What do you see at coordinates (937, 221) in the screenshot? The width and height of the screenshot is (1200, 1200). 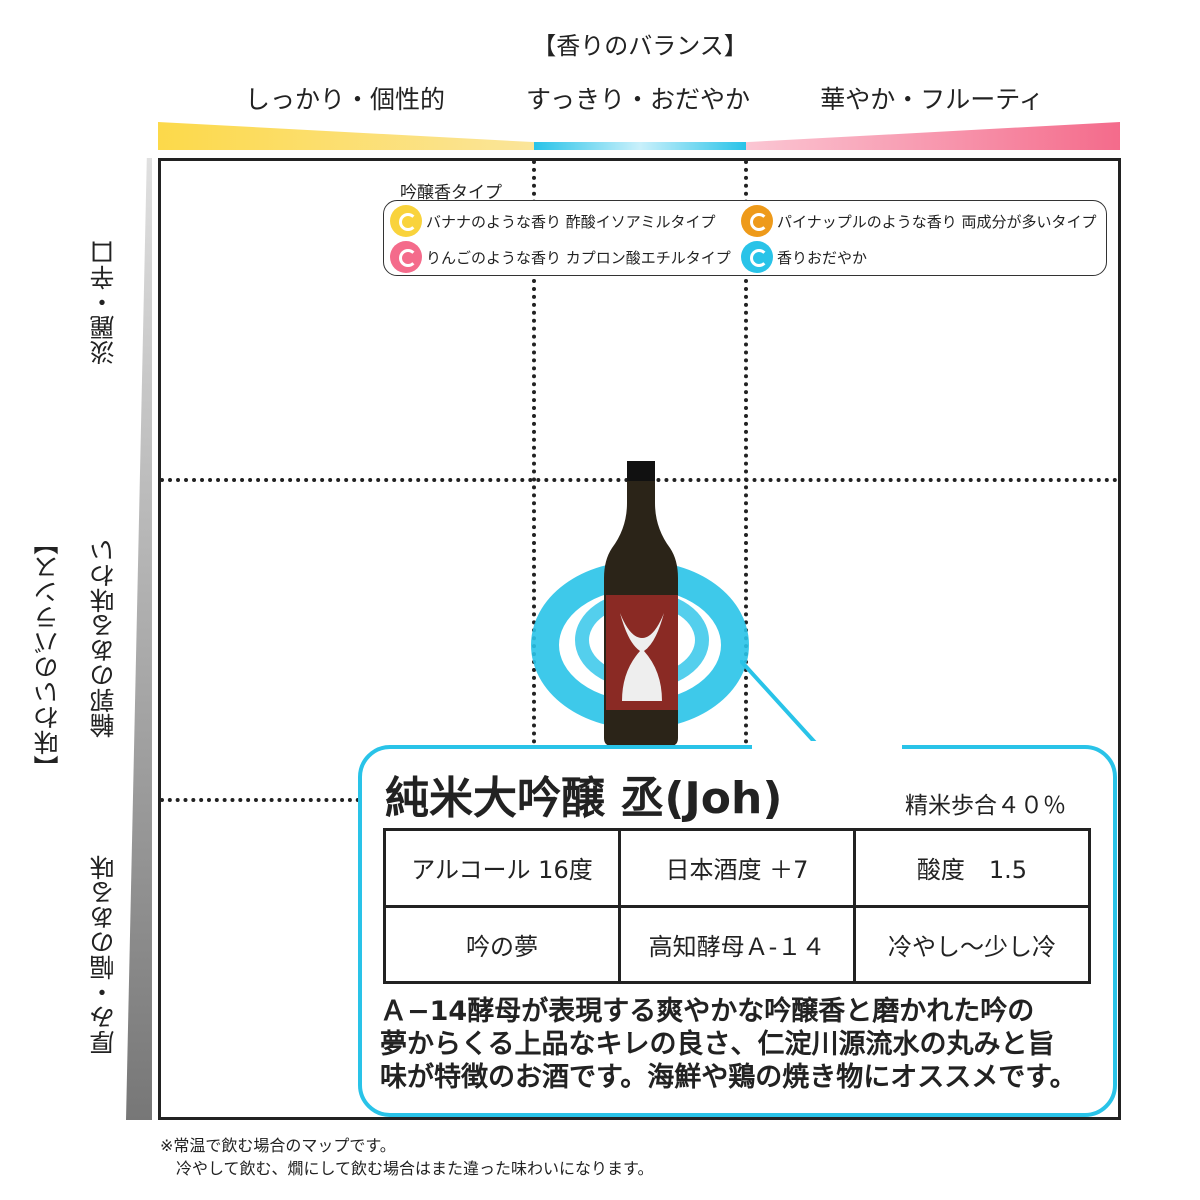 I see `legend-label: パイナップルのような香り 両成分が多いタイプ` at bounding box center [937, 221].